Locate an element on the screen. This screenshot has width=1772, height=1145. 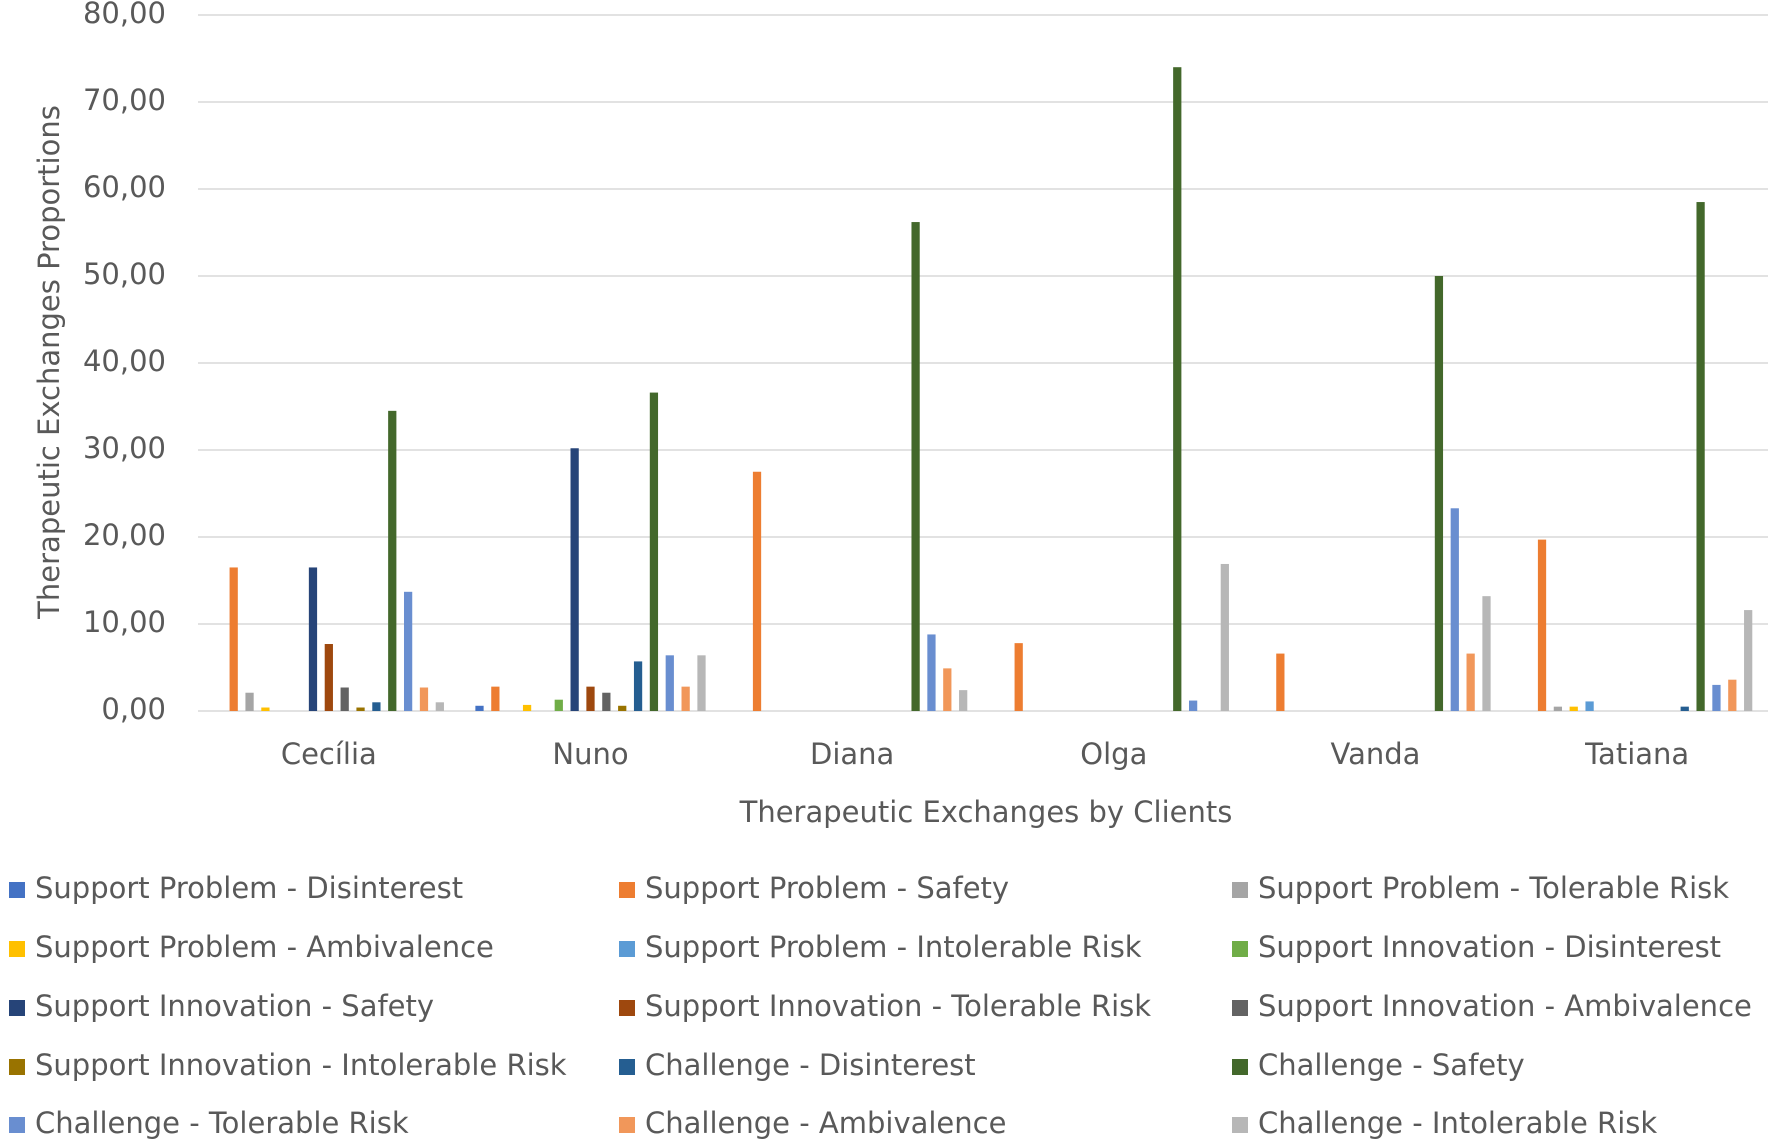
legend-label: Support Innovation - Intolerable Risk is located at coordinates (301, 1065).